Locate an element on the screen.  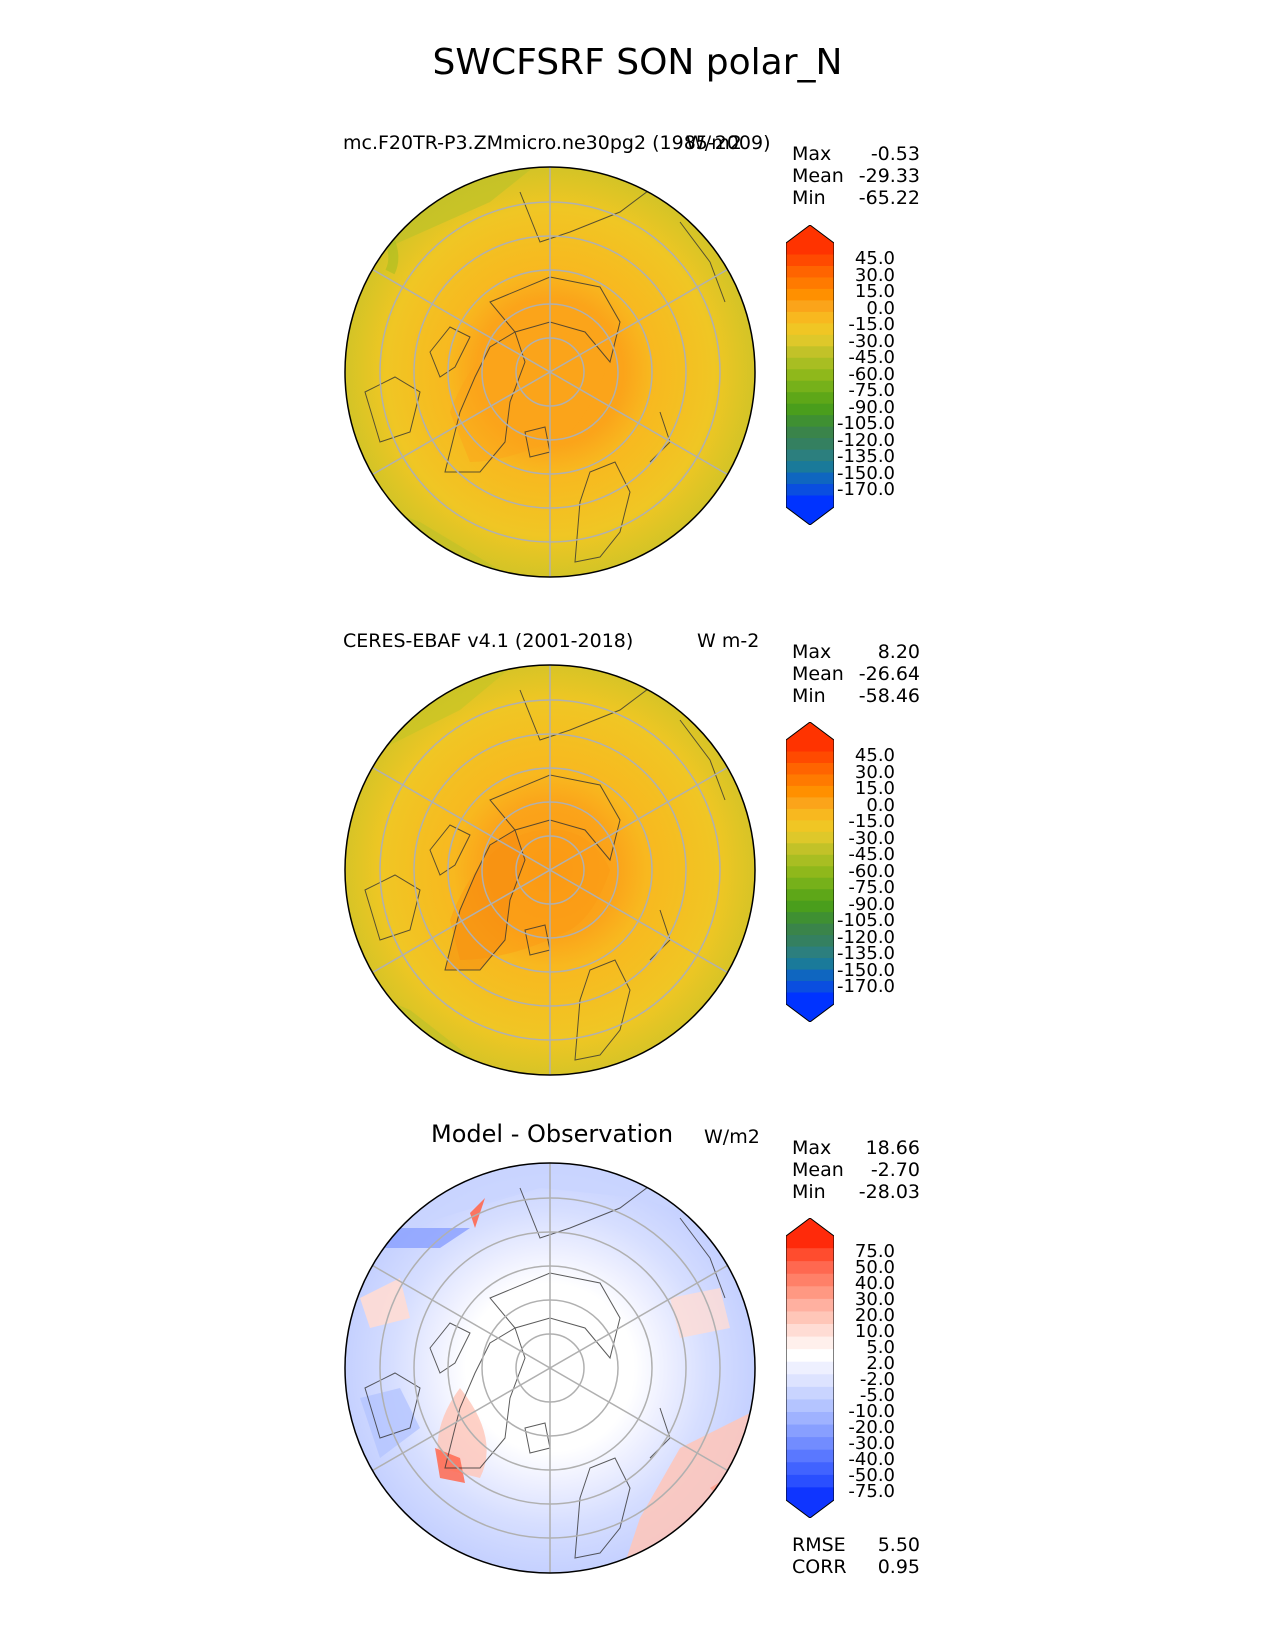
panel-2-title: CERES-EBAF v4.1 (2001-2018) is located at coordinates (488, 641).